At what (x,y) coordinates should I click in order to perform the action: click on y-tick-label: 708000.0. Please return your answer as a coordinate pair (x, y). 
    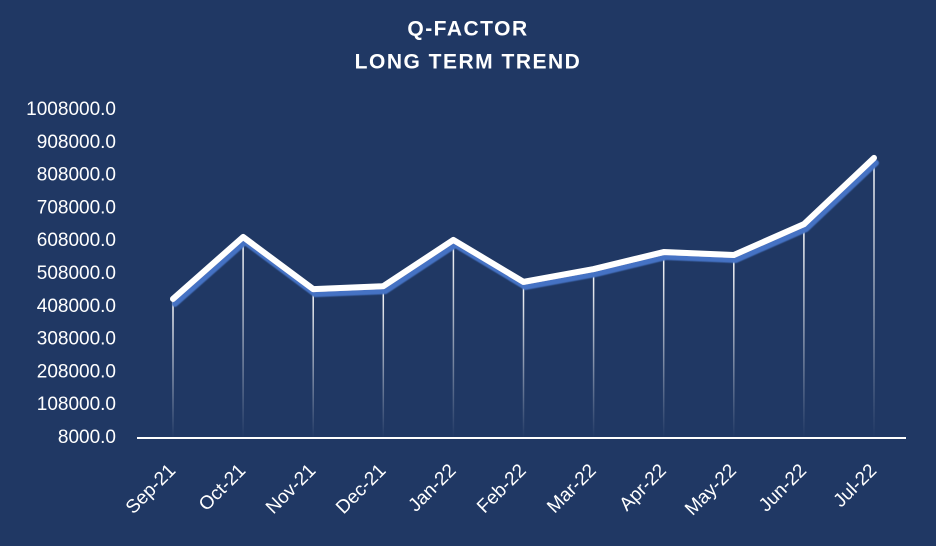
    Looking at the image, I should click on (76, 207).